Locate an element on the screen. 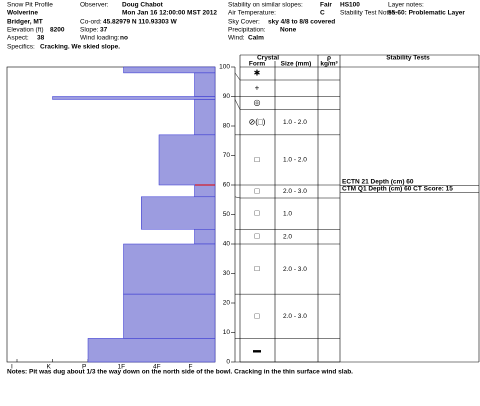  field-value: sky 4/8 to 8/8 covered is located at coordinates (301, 22).